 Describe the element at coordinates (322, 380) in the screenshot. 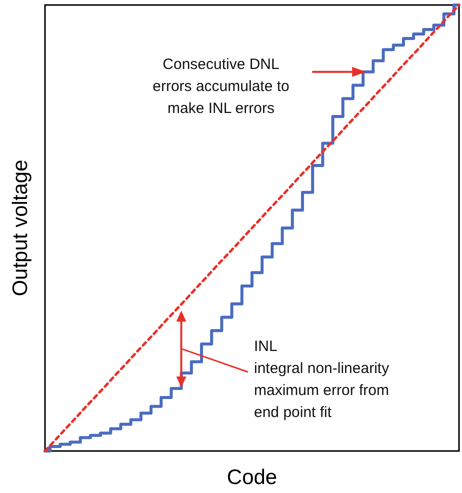

I see `annotation: INL integral non-linearity maximum error from end point fit` at that location.